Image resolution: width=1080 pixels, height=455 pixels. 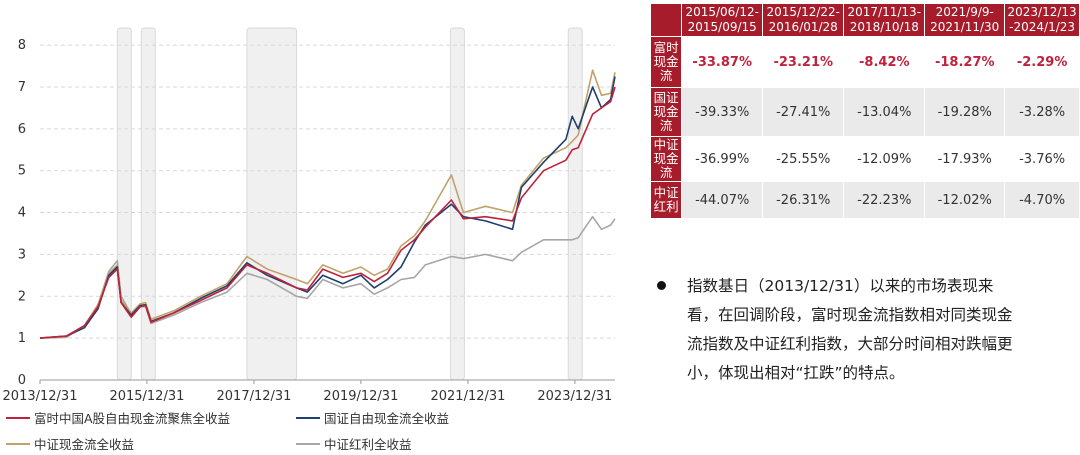 I want to click on row-label: 国证 现金 流, so click(x=666, y=112).